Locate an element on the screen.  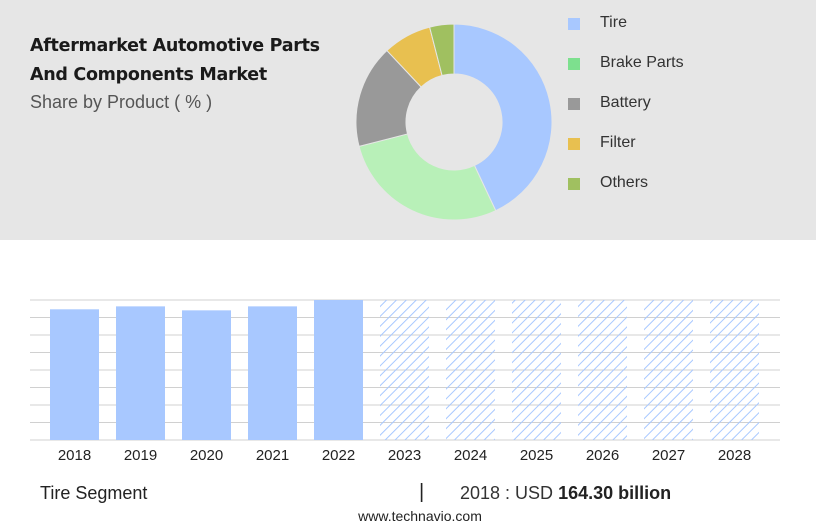
donut-slice-tire is located at coordinates (503, 117).